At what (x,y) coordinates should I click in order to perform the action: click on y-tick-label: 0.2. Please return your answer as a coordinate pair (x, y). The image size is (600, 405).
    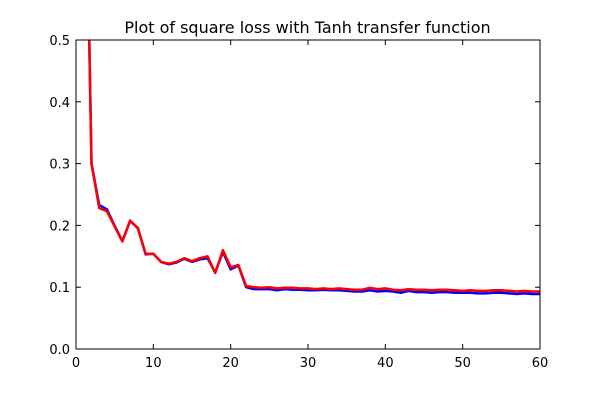
    Looking at the image, I should click on (59, 226).